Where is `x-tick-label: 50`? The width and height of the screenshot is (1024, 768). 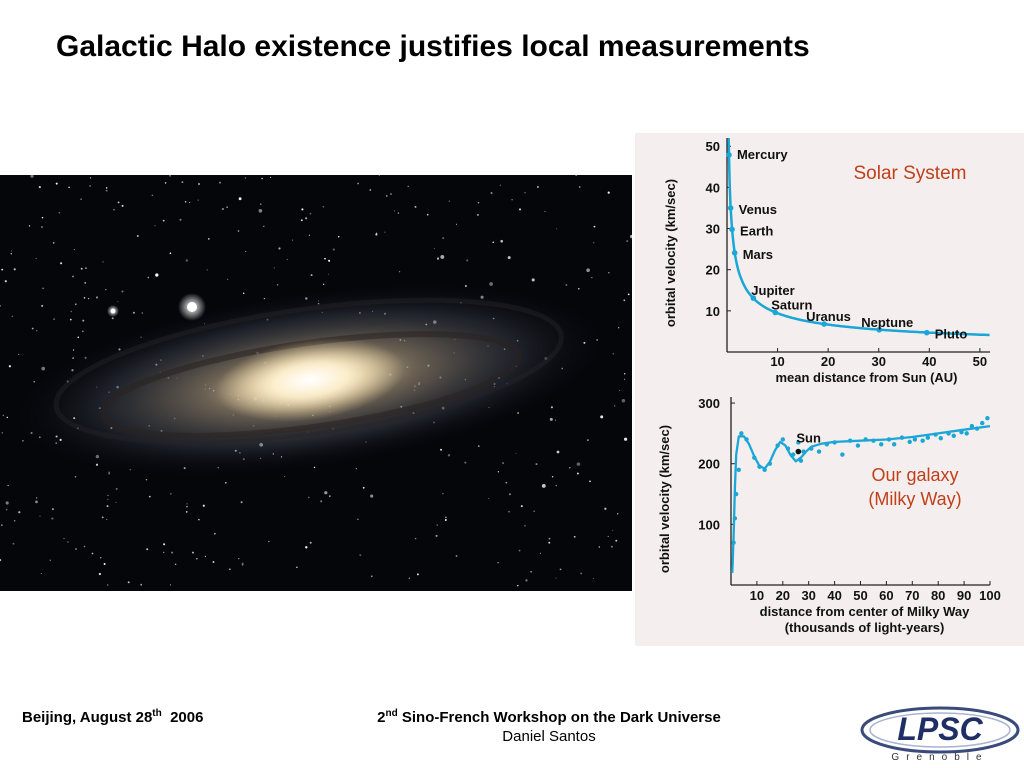 x-tick-label: 50 is located at coordinates (860, 595).